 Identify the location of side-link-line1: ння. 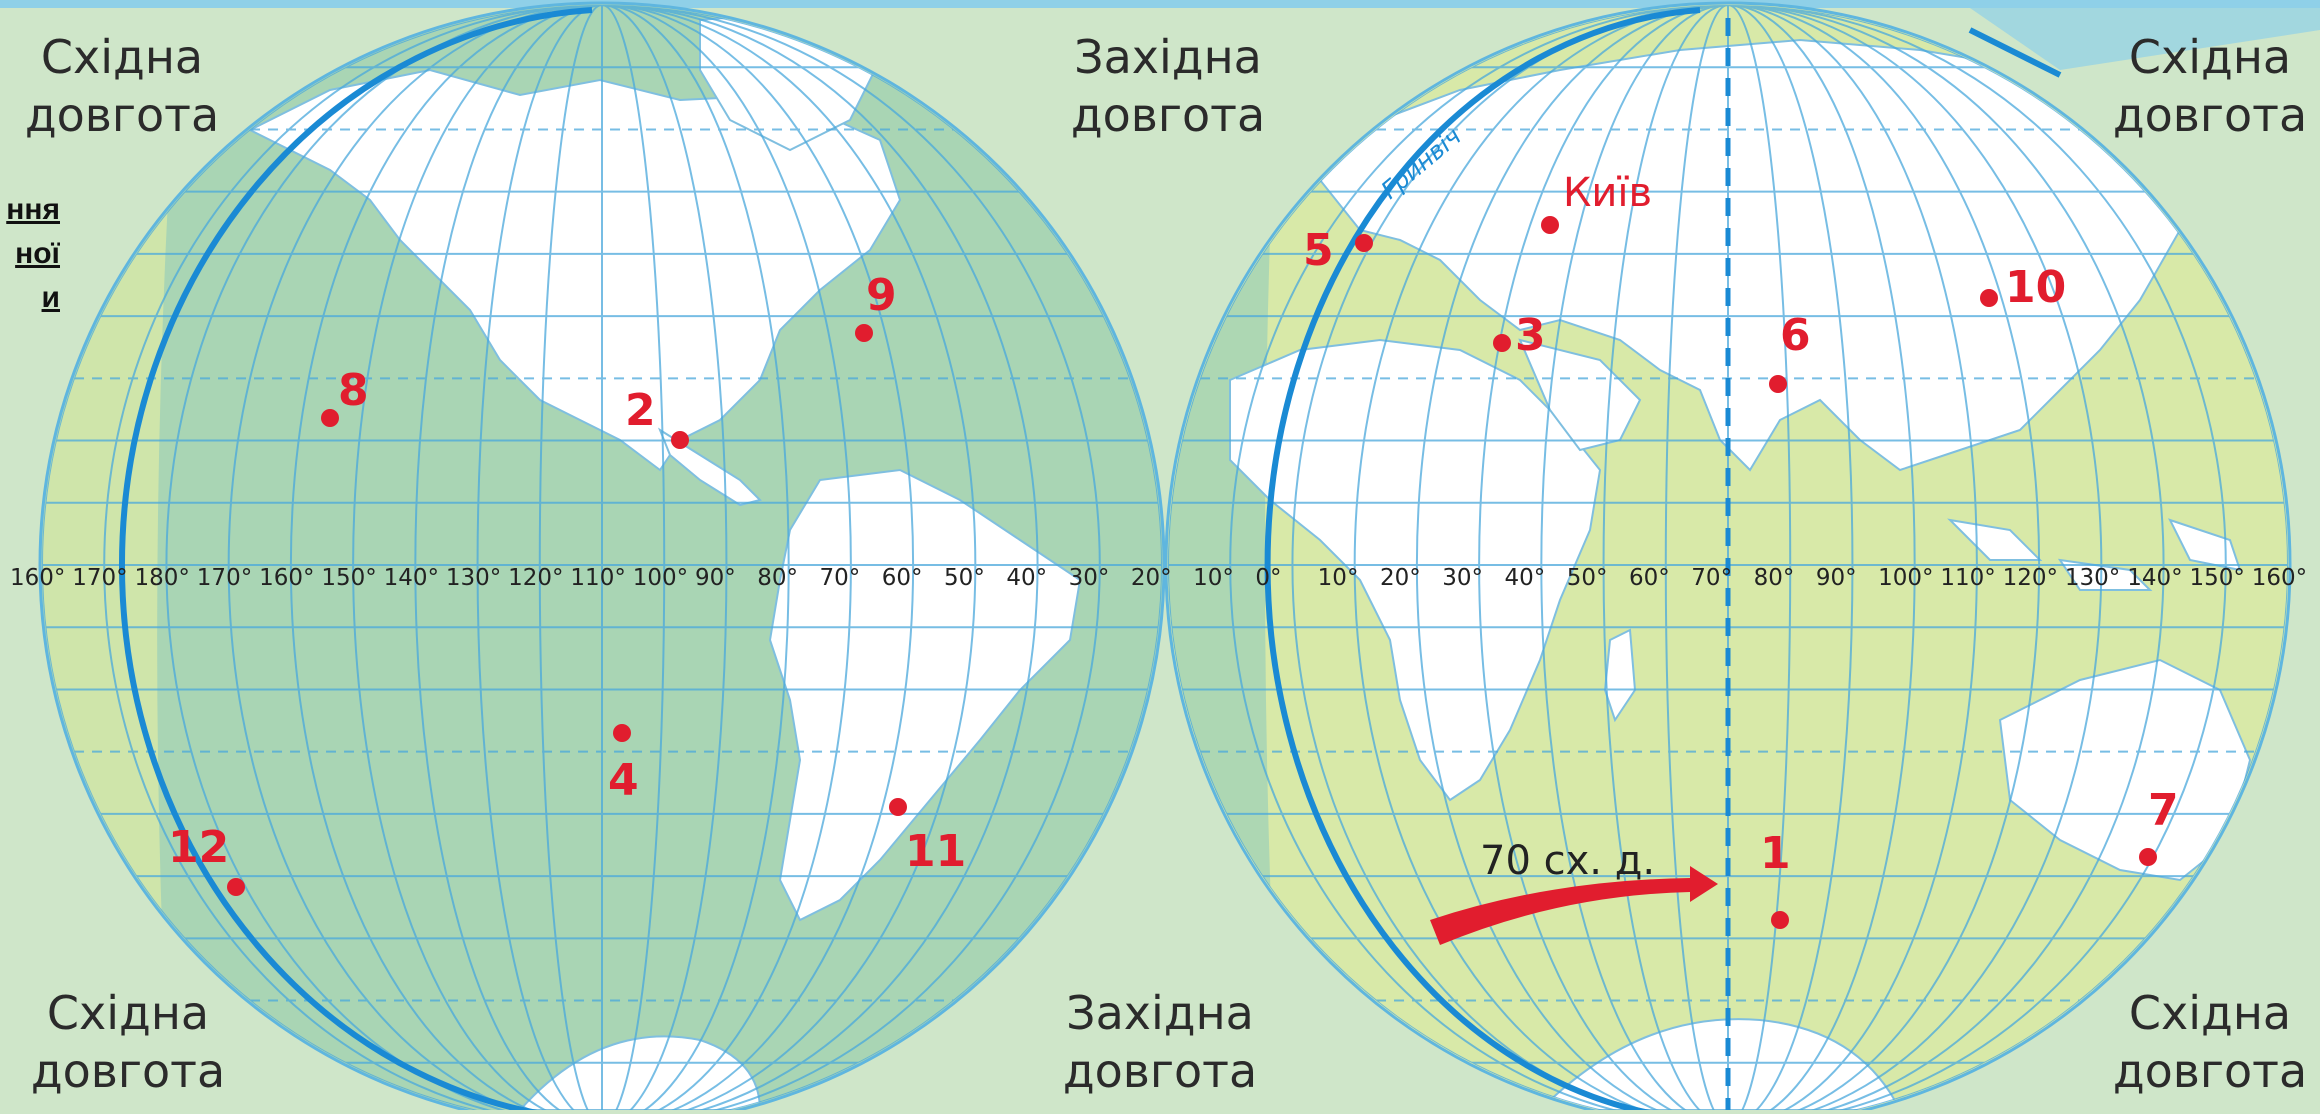
(33, 209).